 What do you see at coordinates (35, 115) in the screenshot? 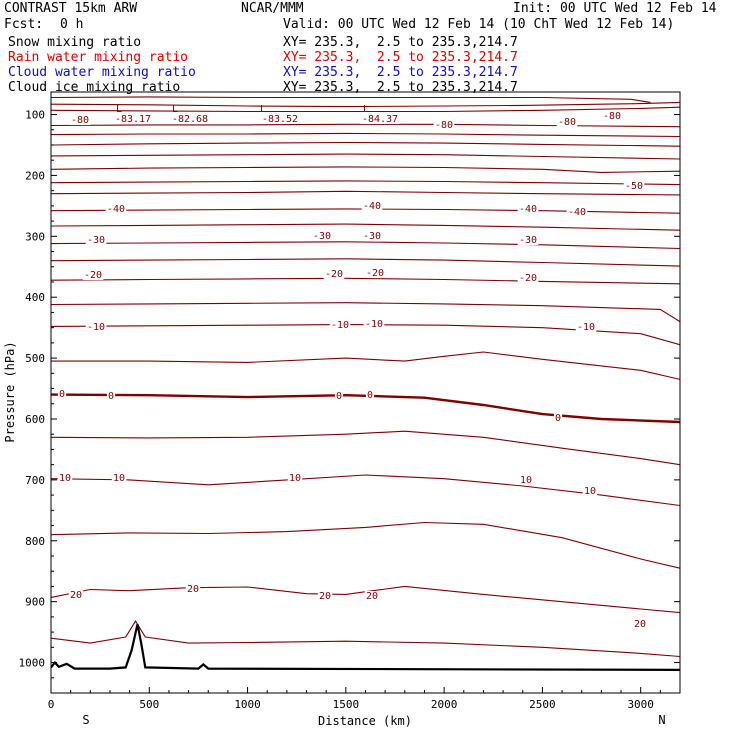
I see `y-tick-label: 100` at bounding box center [35, 115].